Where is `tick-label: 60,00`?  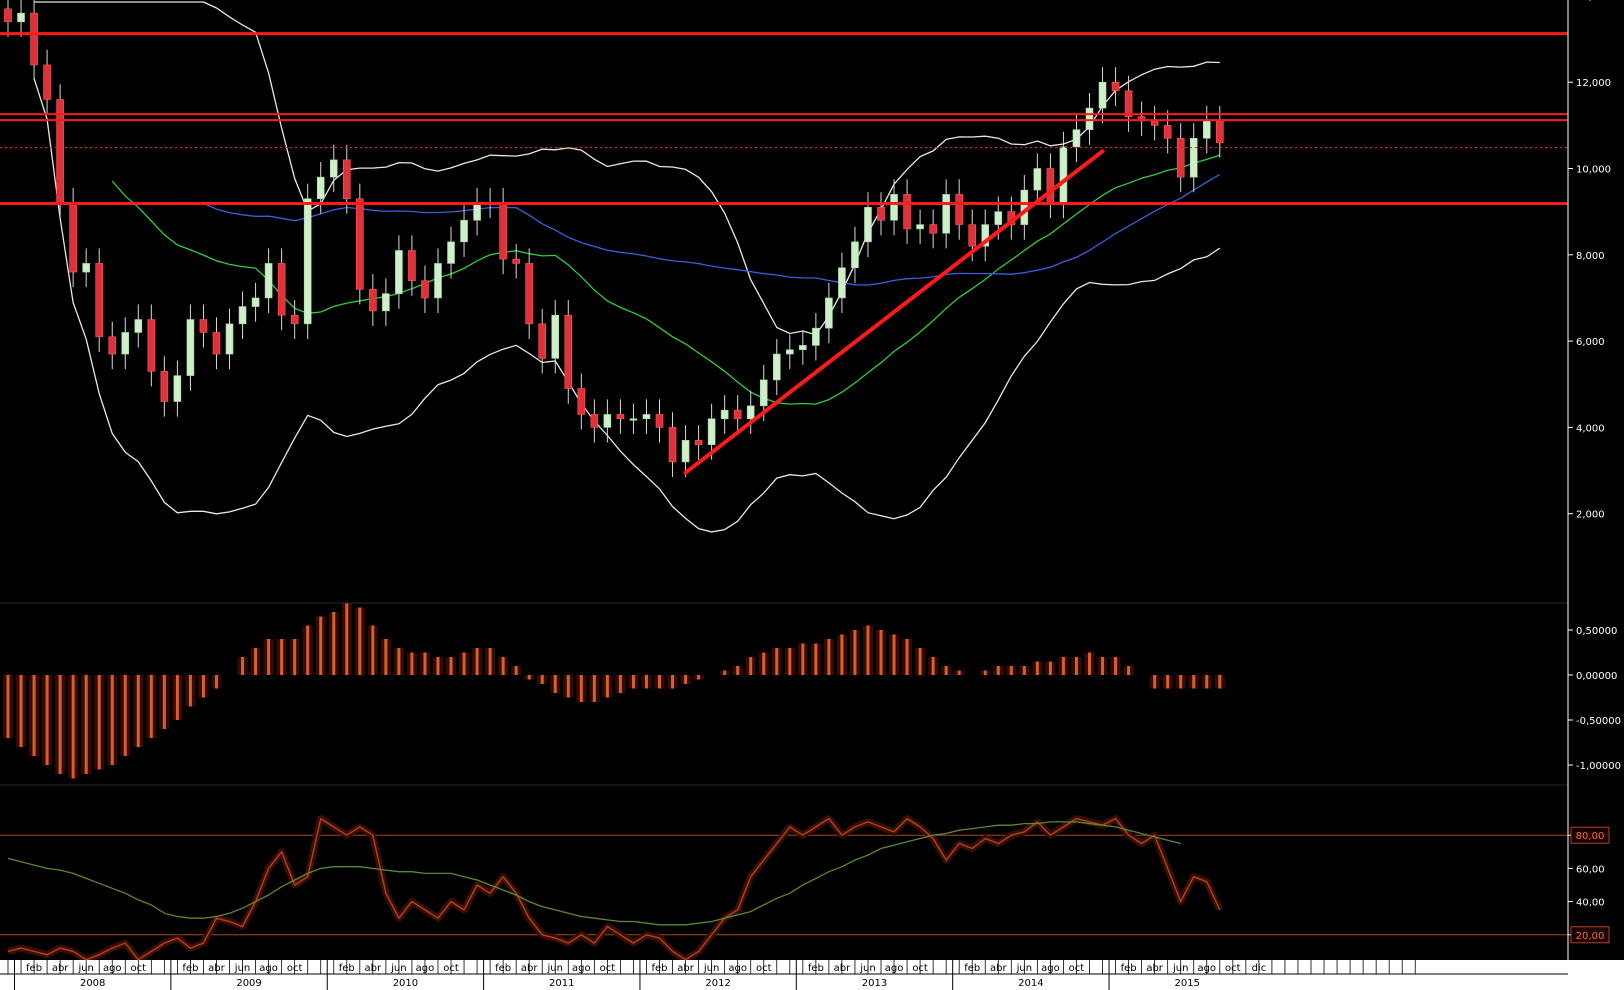 tick-label: 60,00 is located at coordinates (1590, 869).